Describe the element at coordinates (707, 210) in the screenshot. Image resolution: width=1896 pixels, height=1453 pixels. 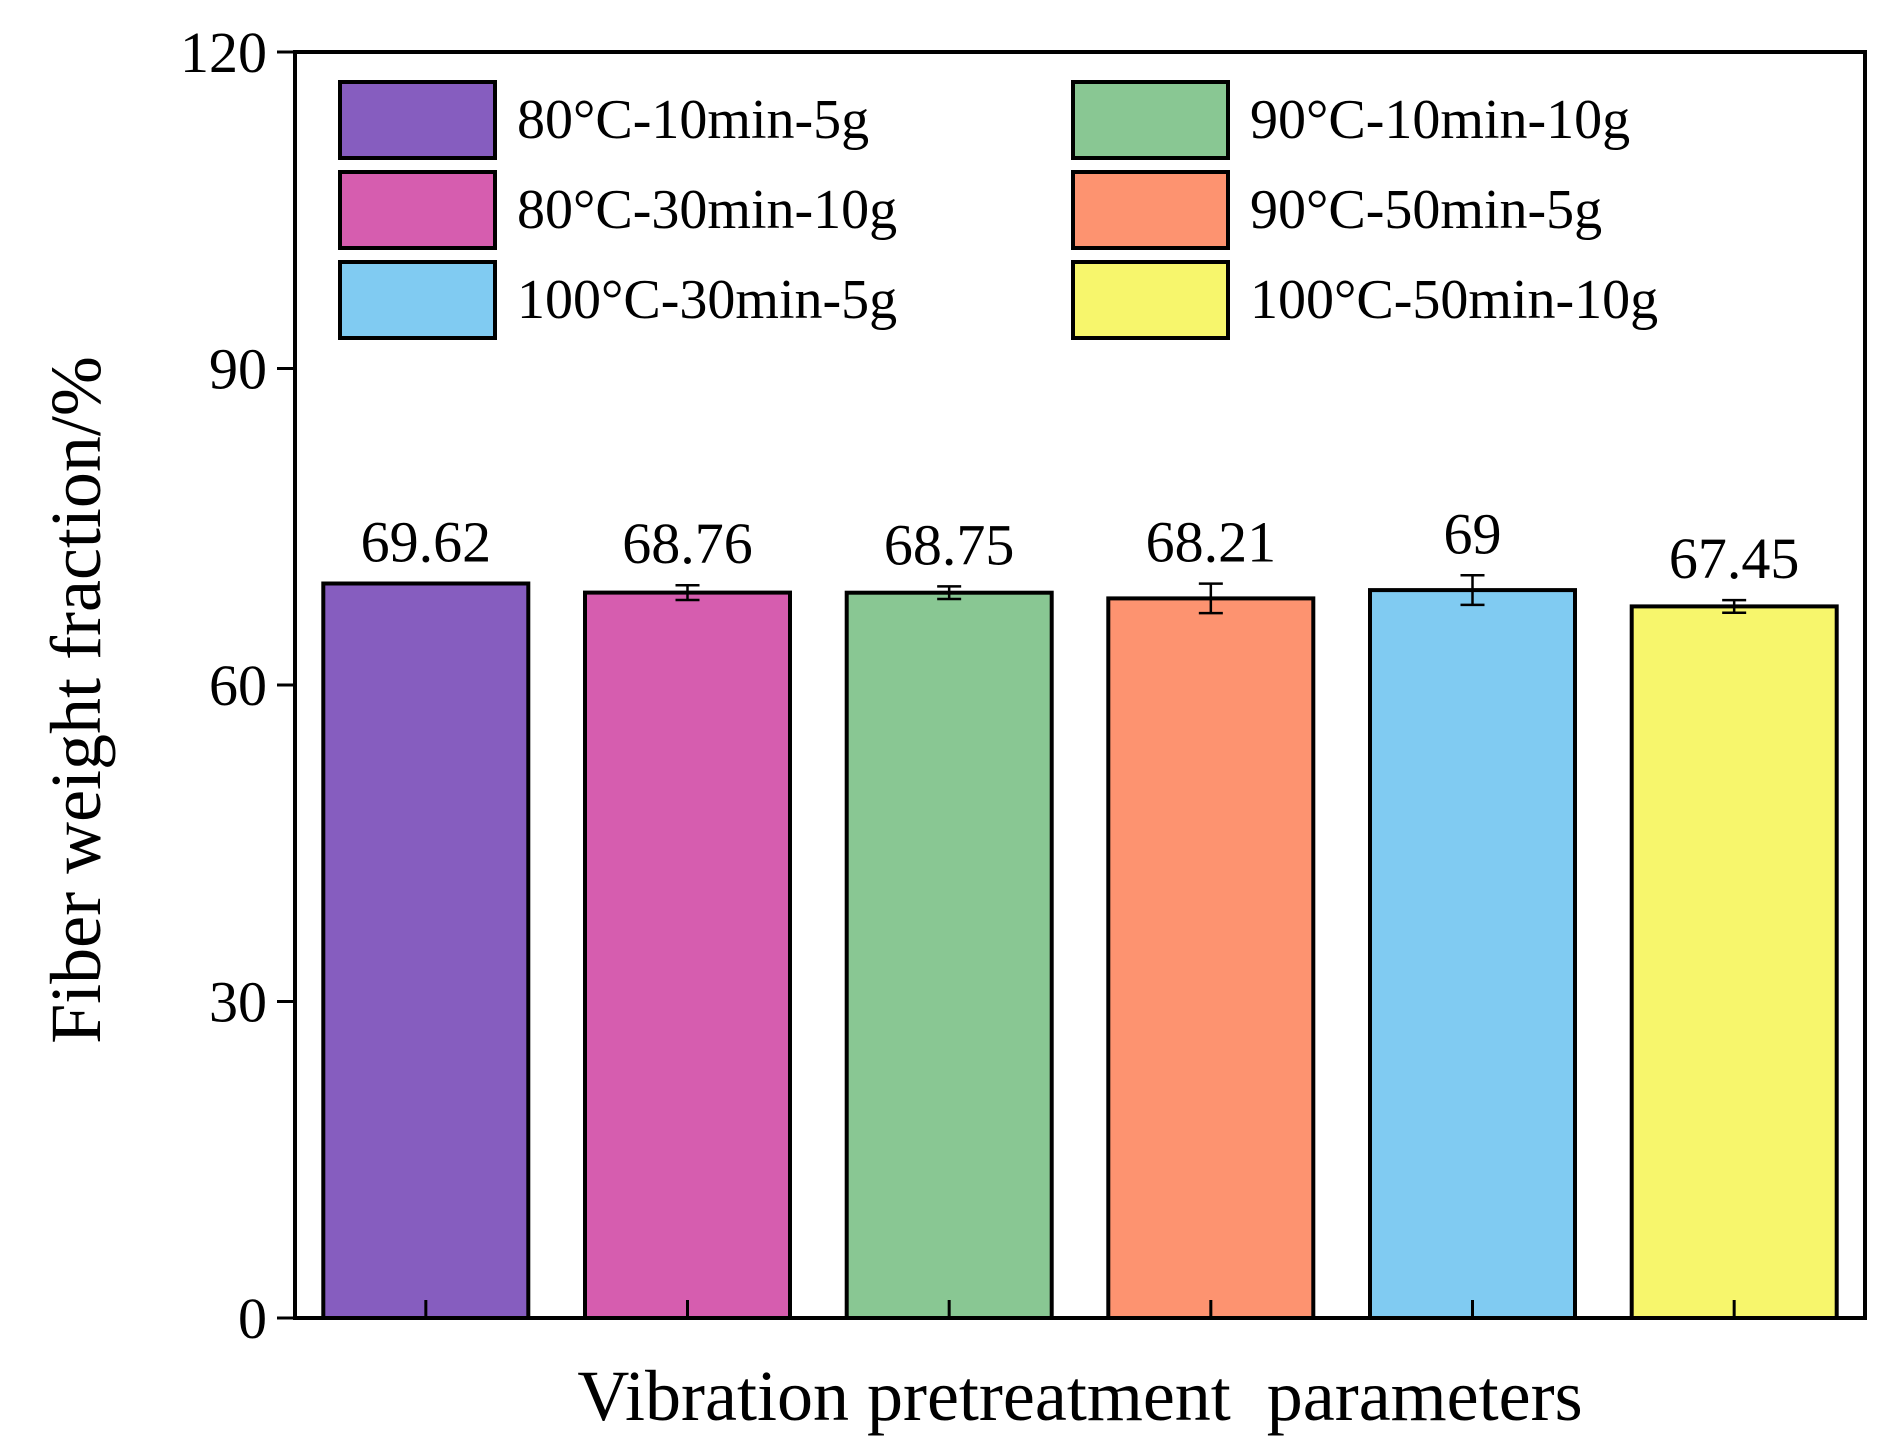
I see `legend-label-2: 80°C-30min-10g` at that location.